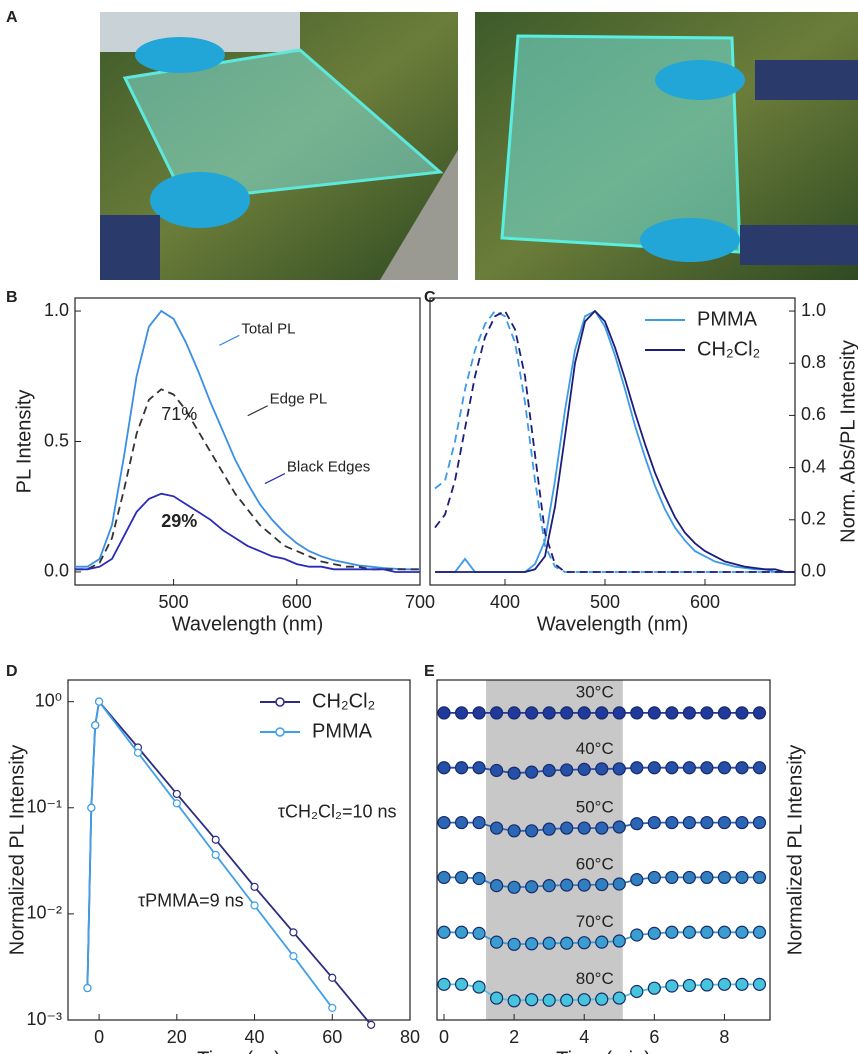  What do you see at coordinates (268, 328) in the screenshot?
I see `series-label: Total PL` at bounding box center [268, 328].